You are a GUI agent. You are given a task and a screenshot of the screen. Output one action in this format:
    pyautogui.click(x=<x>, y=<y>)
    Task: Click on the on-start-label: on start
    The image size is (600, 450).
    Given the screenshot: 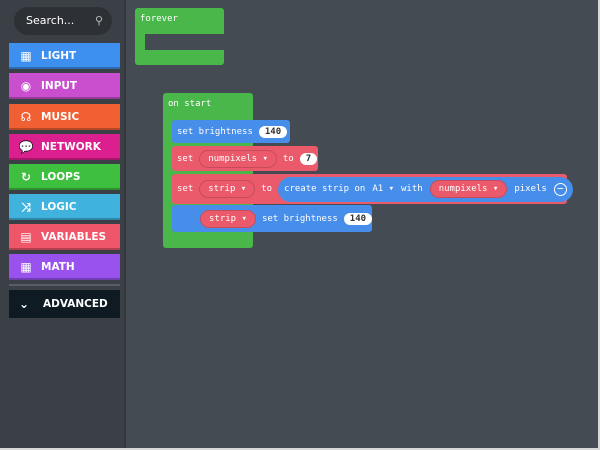 What is the action you would take?
    pyautogui.click(x=190, y=104)
    